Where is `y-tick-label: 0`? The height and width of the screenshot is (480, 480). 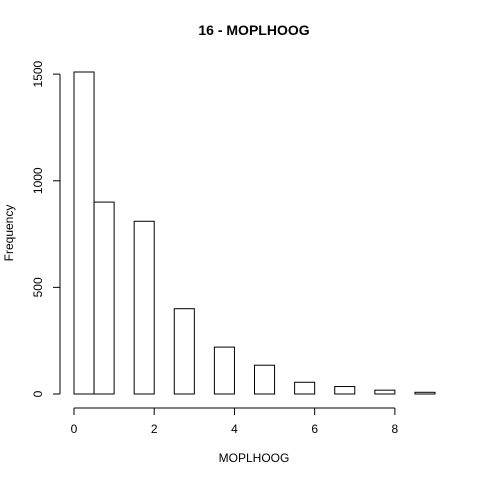 y-tick-label: 0 is located at coordinates (38, 393).